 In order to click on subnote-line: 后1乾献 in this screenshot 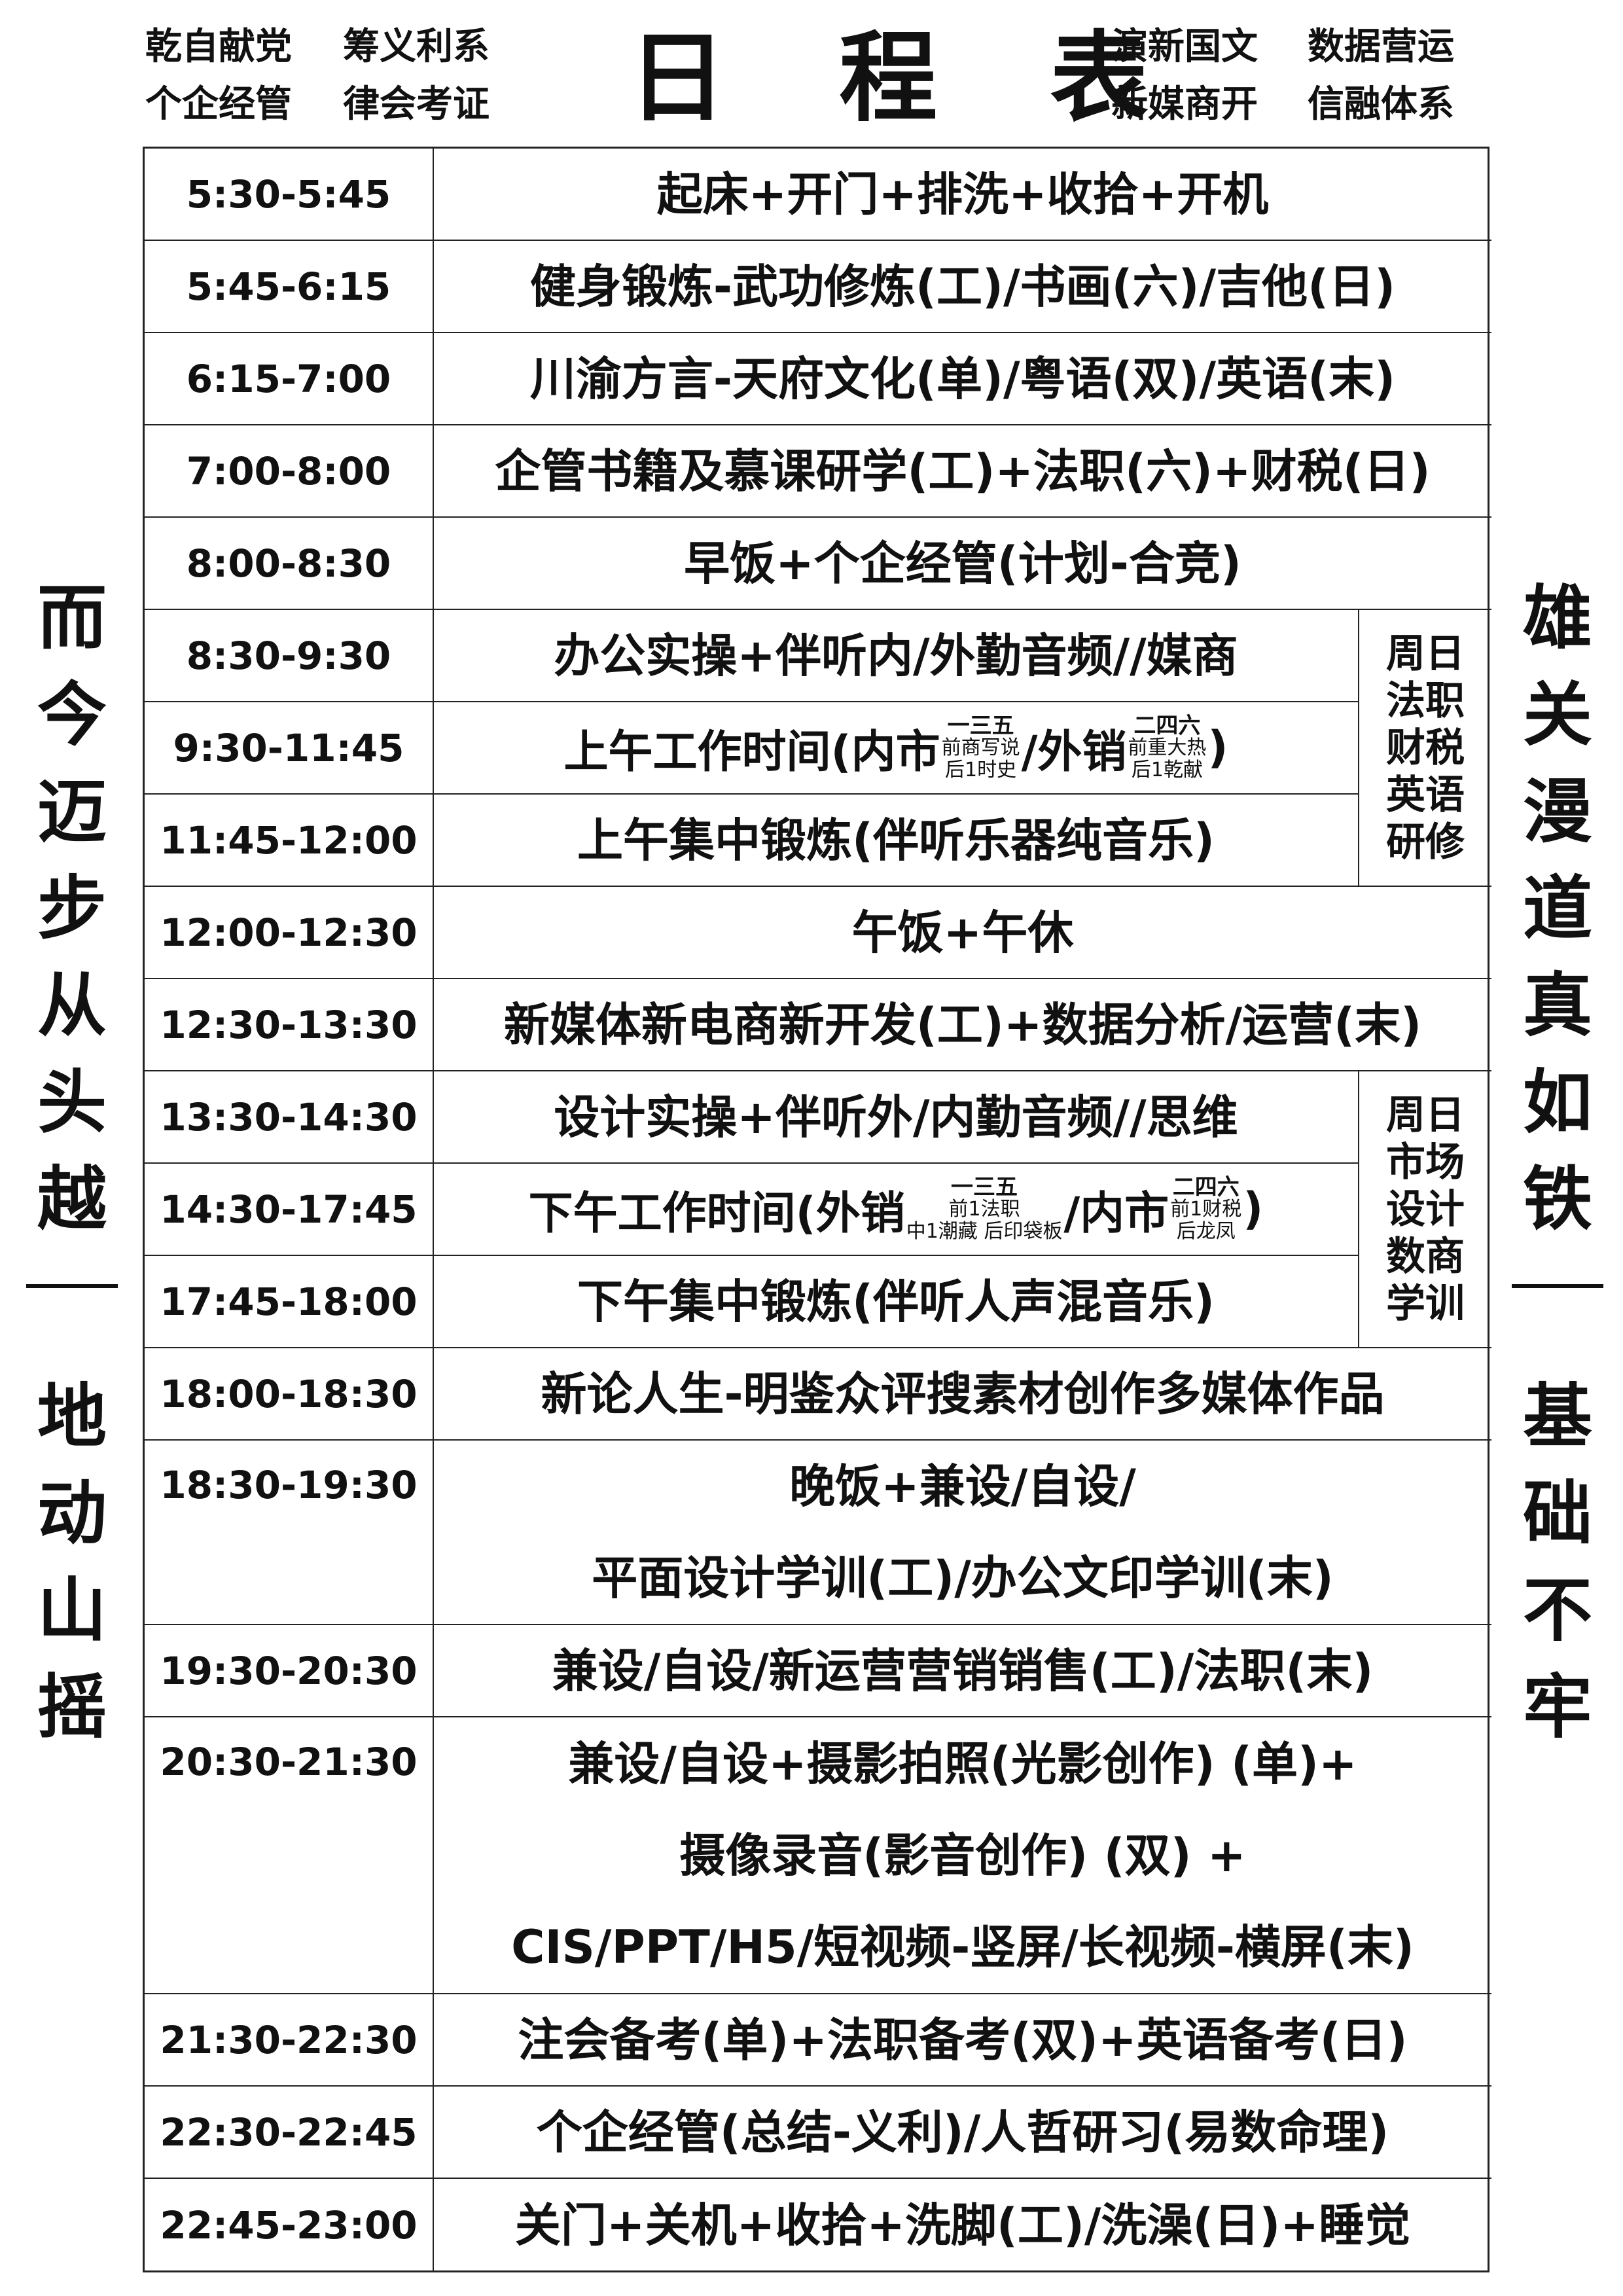, I will do `click(1167, 769)`.